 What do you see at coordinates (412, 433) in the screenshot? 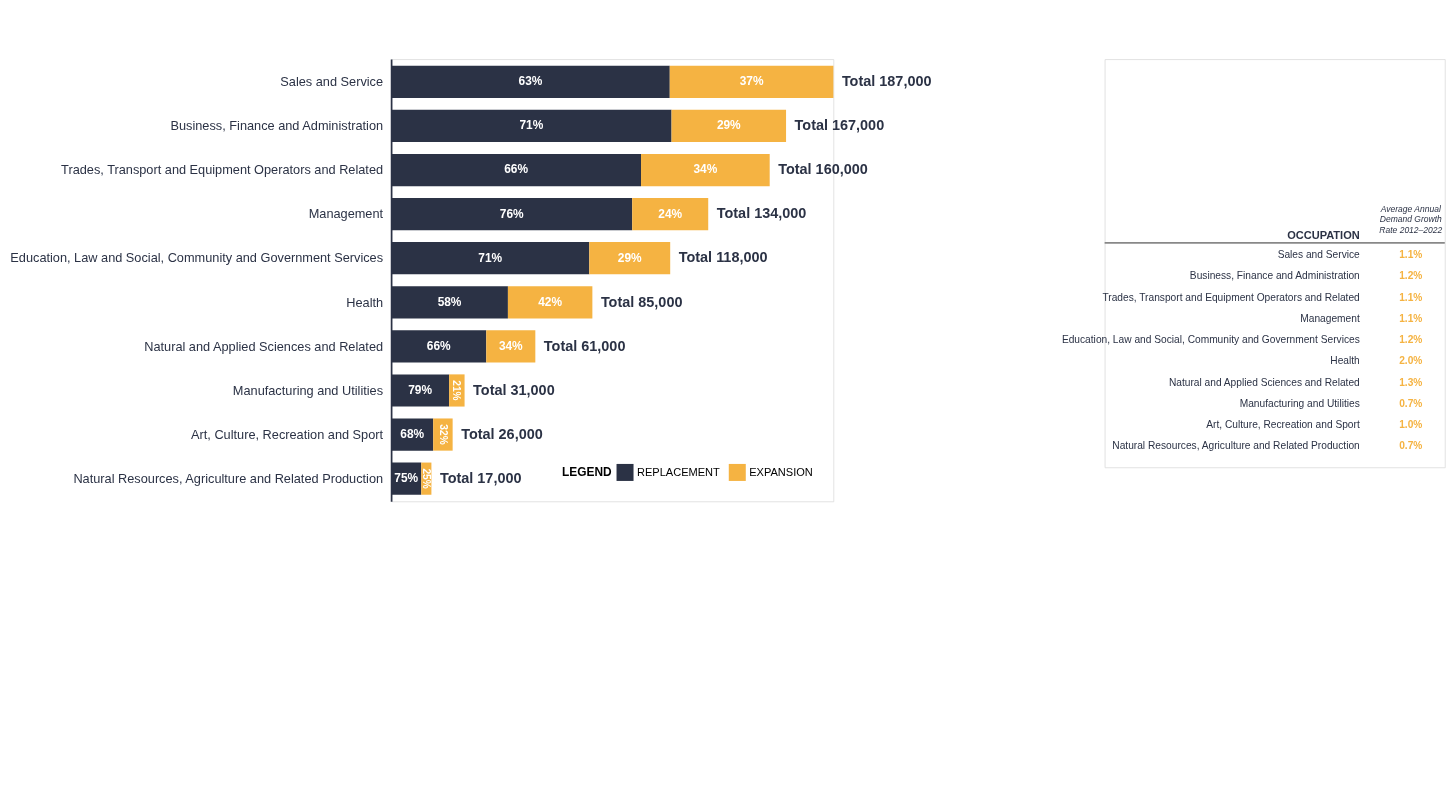
I see `annotation: 68%` at bounding box center [412, 433].